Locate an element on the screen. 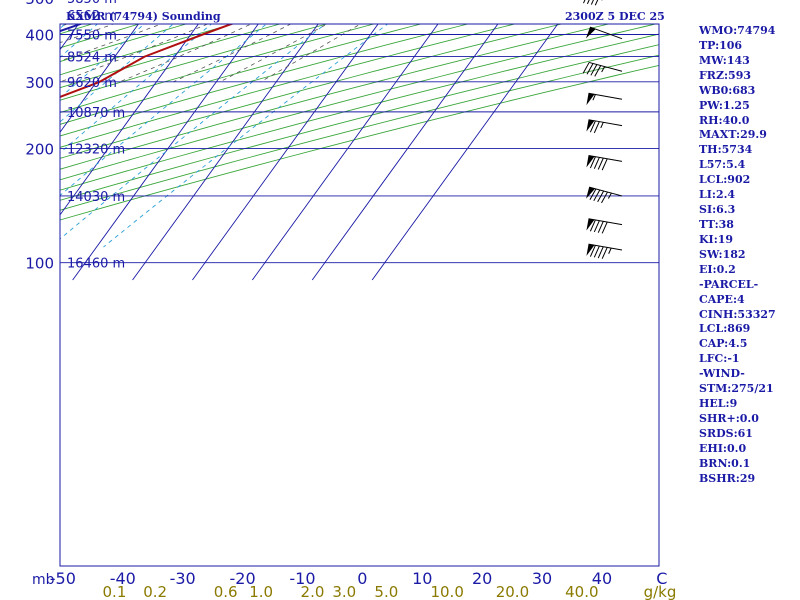  stat-line: FRZ:593 is located at coordinates (725, 75).